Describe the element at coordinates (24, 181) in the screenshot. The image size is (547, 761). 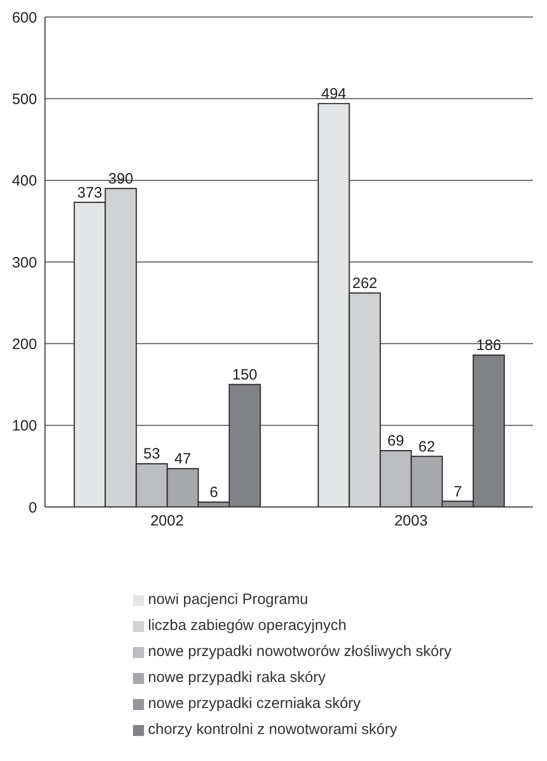
I see `y-tick-label: 400` at that location.